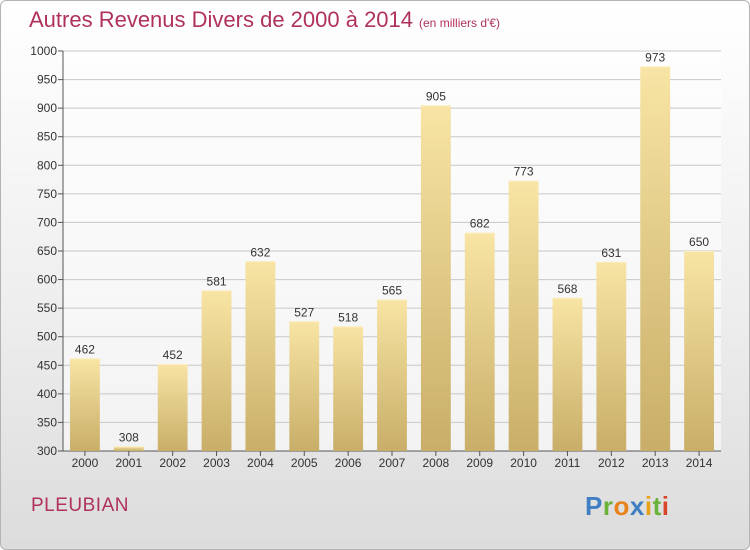  What do you see at coordinates (436, 96) in the screenshot?
I see `data-label: 905` at bounding box center [436, 96].